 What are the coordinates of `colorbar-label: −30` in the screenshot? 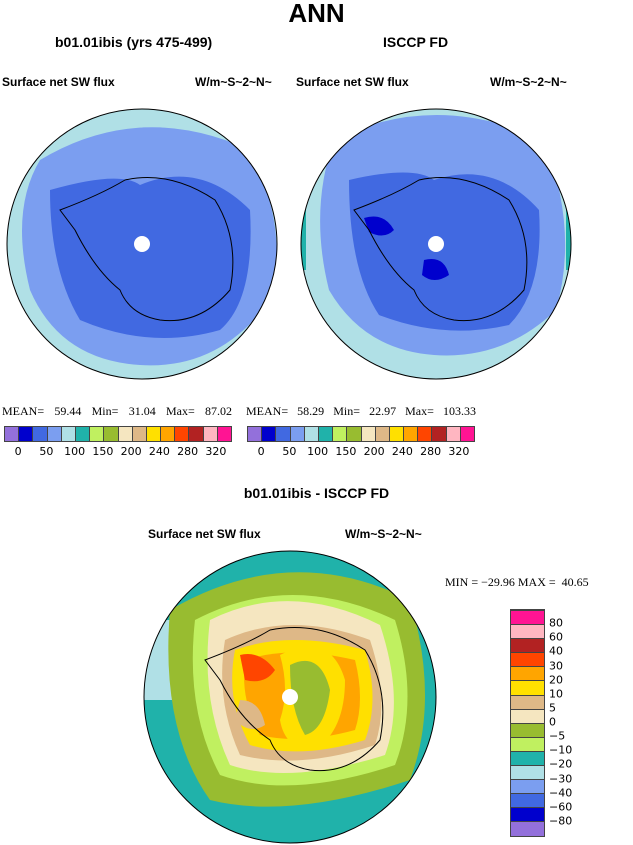 It's located at (561, 778).